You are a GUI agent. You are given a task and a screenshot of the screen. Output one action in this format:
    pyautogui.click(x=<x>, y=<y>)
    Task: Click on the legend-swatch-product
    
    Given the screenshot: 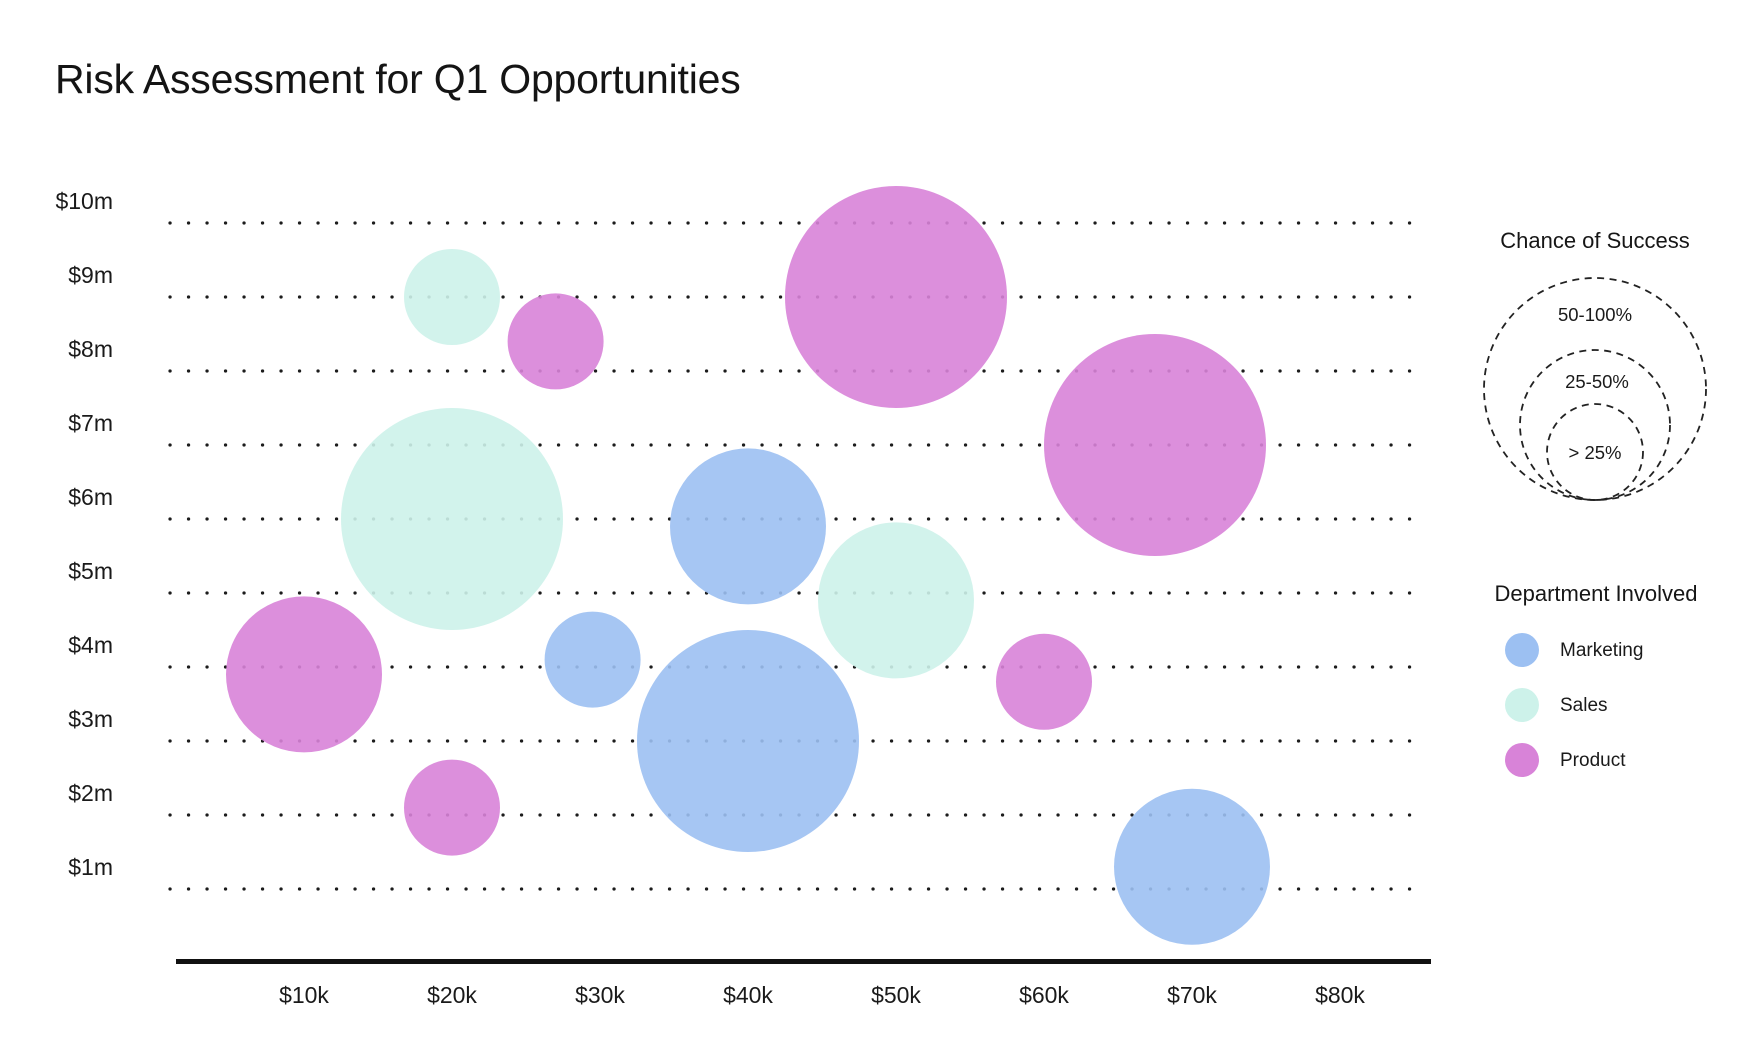 What is the action you would take?
    pyautogui.click(x=1522, y=760)
    